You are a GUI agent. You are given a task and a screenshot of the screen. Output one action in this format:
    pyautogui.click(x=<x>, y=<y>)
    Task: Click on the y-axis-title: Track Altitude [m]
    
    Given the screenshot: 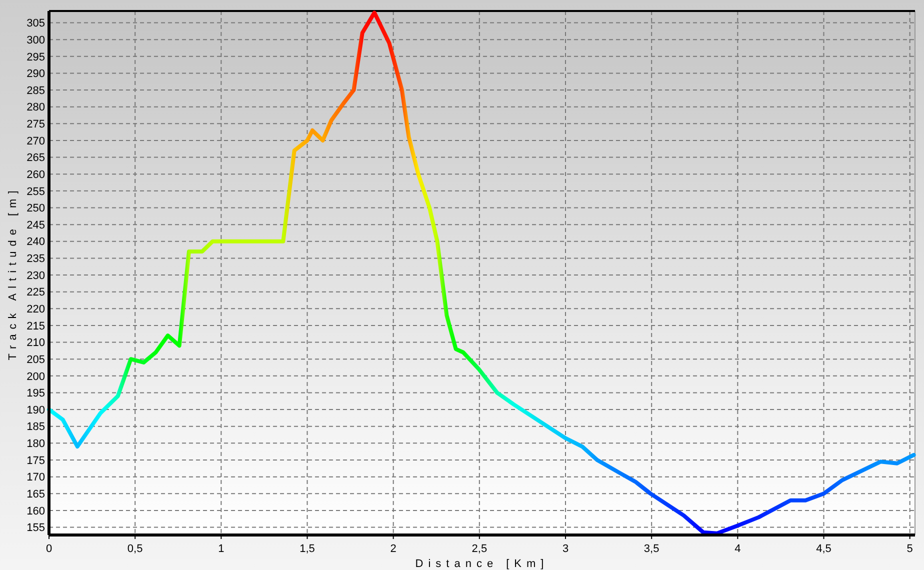 What is the action you would take?
    pyautogui.click(x=13, y=273)
    